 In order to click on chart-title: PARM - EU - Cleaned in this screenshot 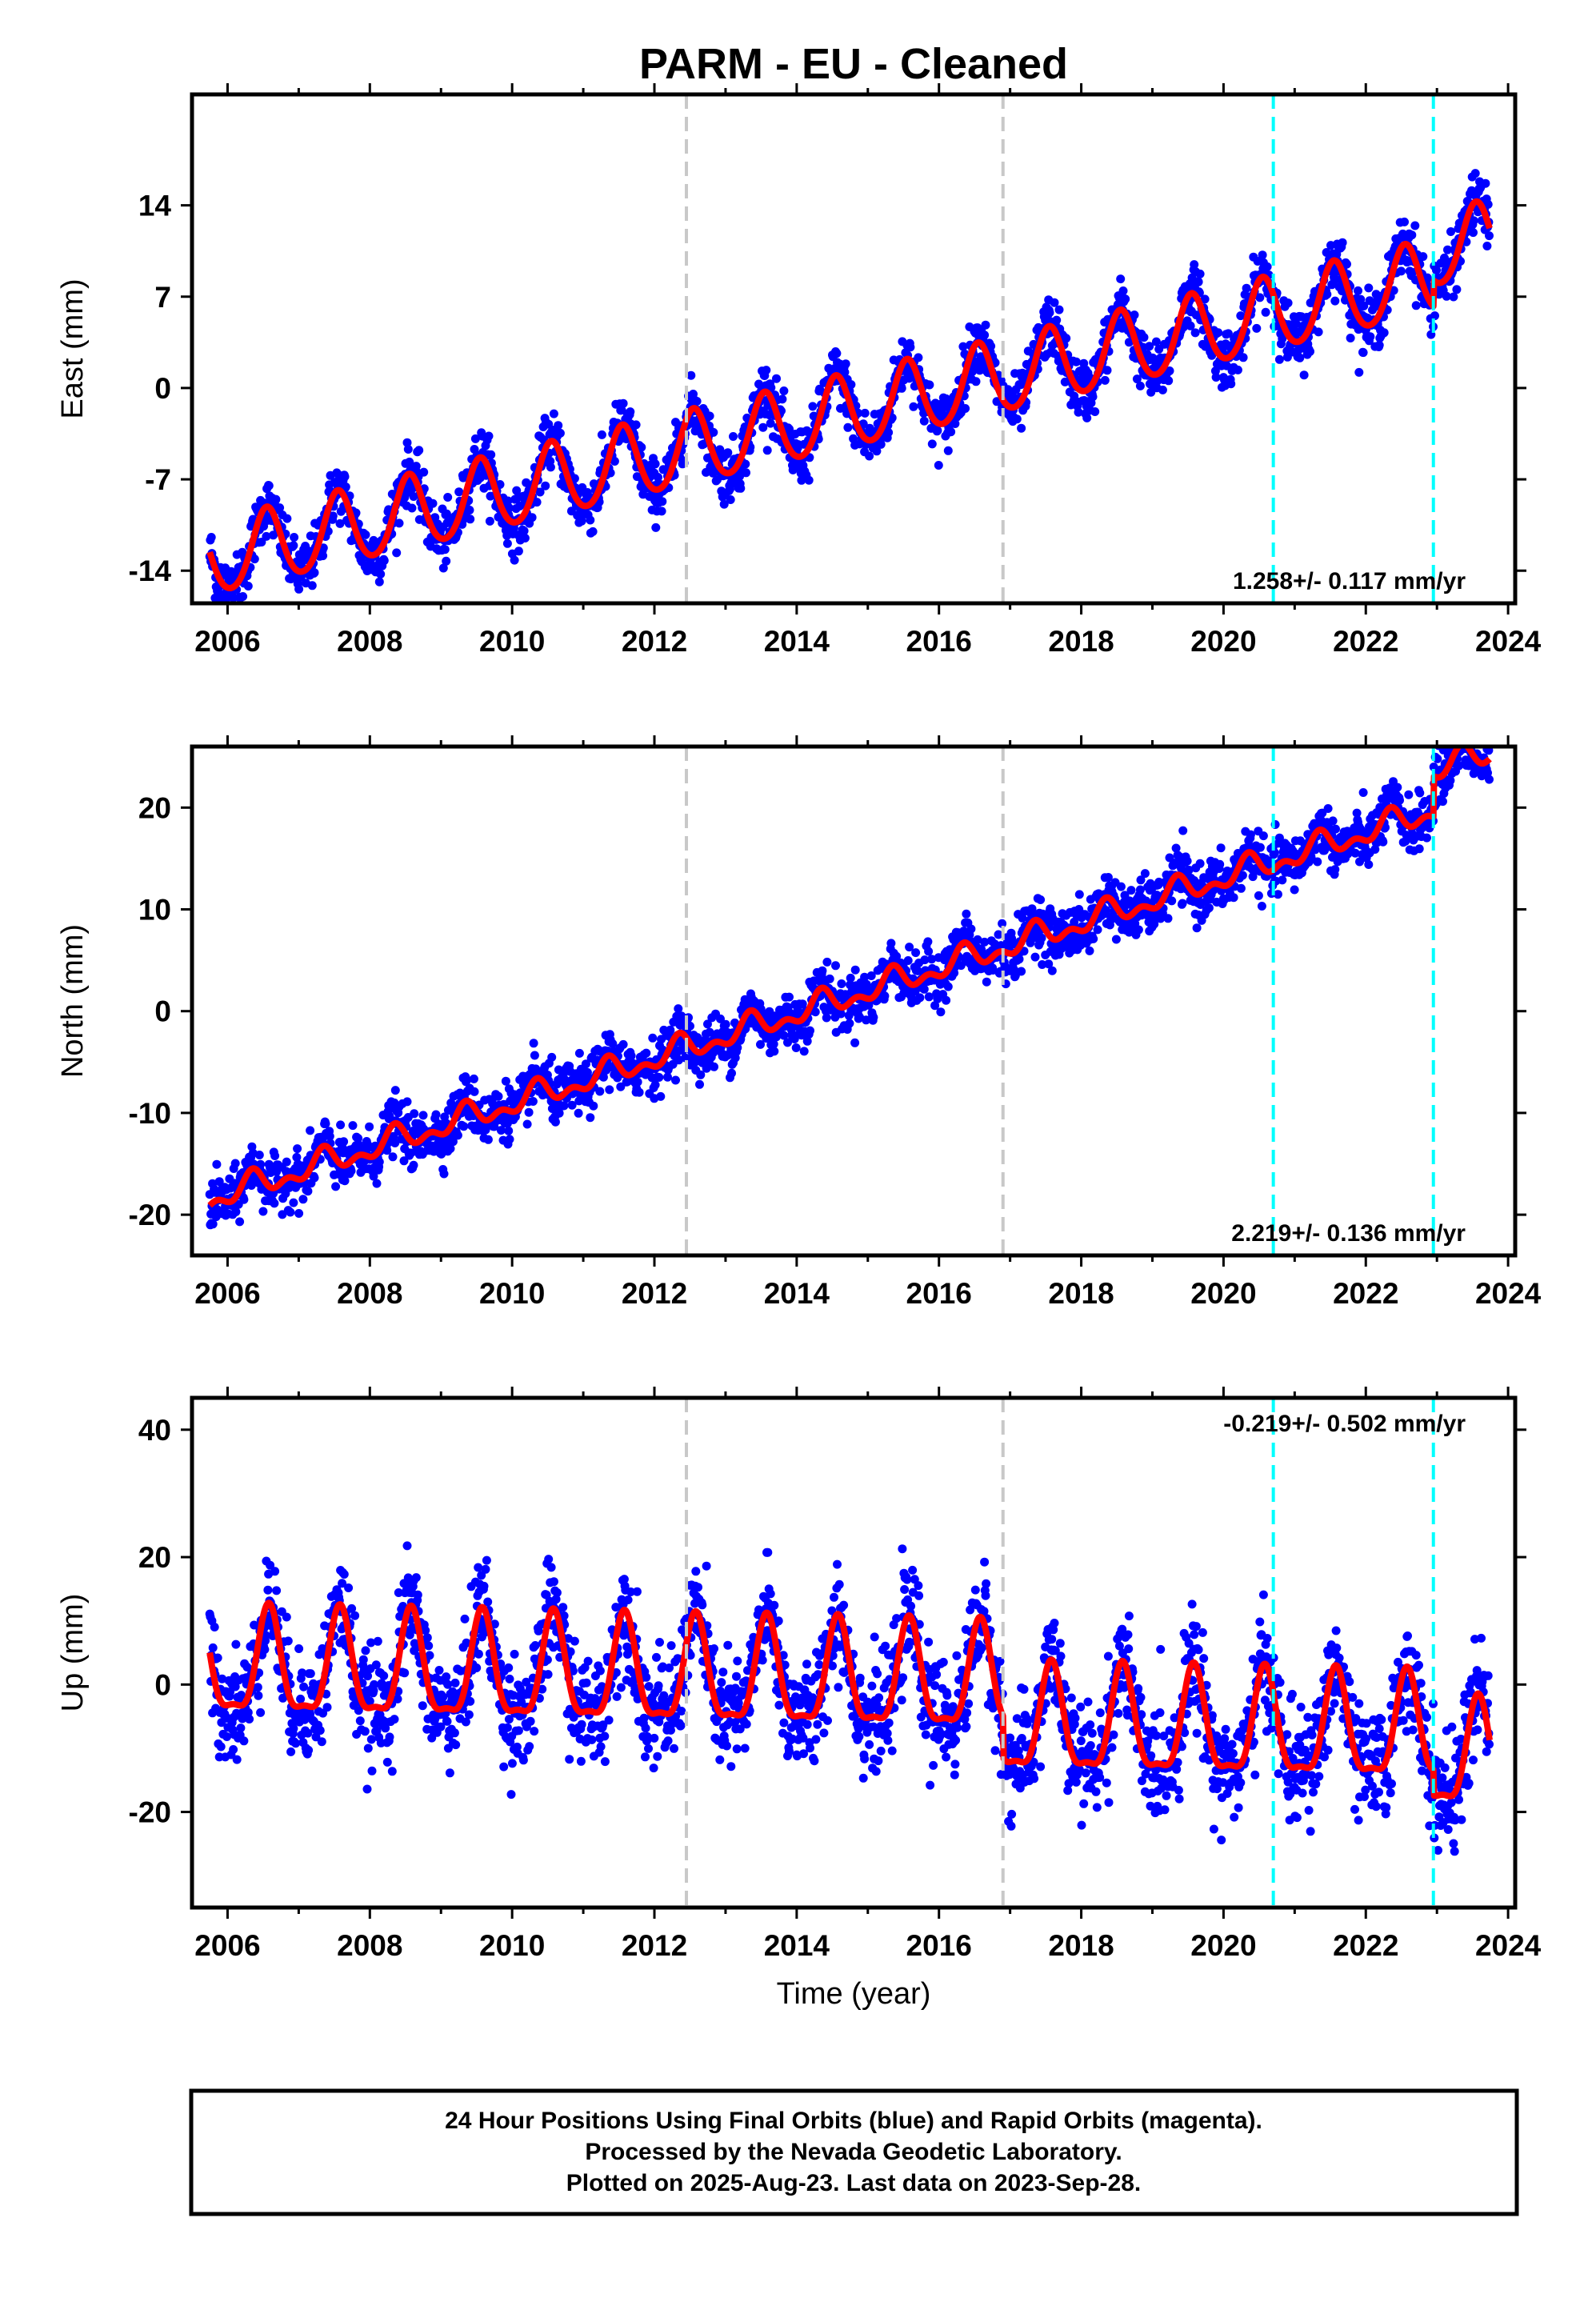, I will do `click(853, 64)`.